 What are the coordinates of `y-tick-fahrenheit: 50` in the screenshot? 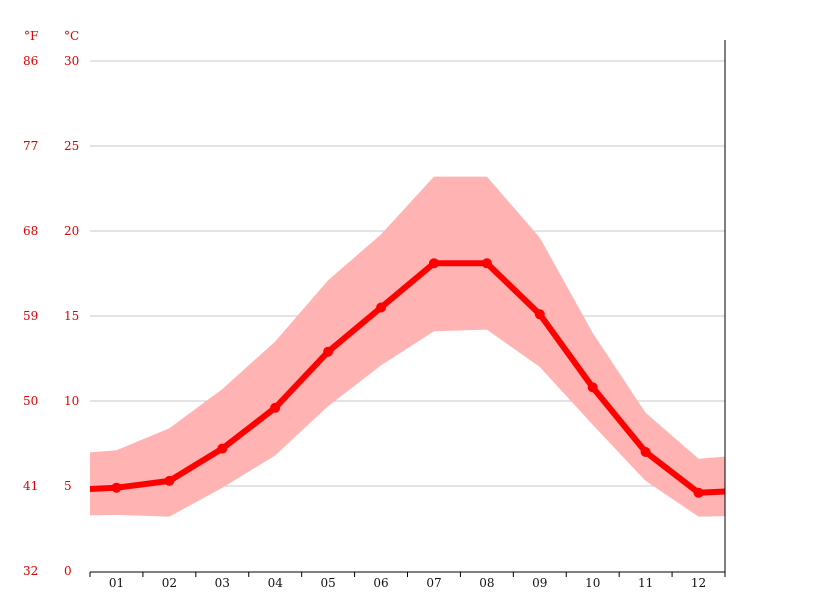 It's located at (30, 401).